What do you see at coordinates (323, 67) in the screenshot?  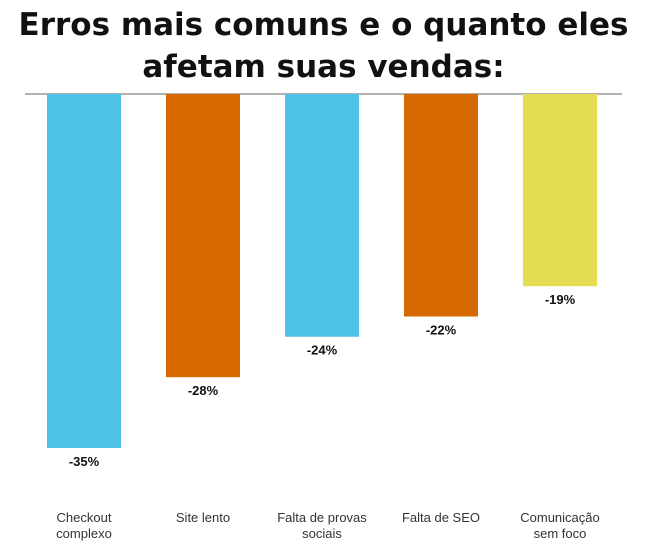 I see `chart-title-line-2: afetam suas vendas:` at bounding box center [323, 67].